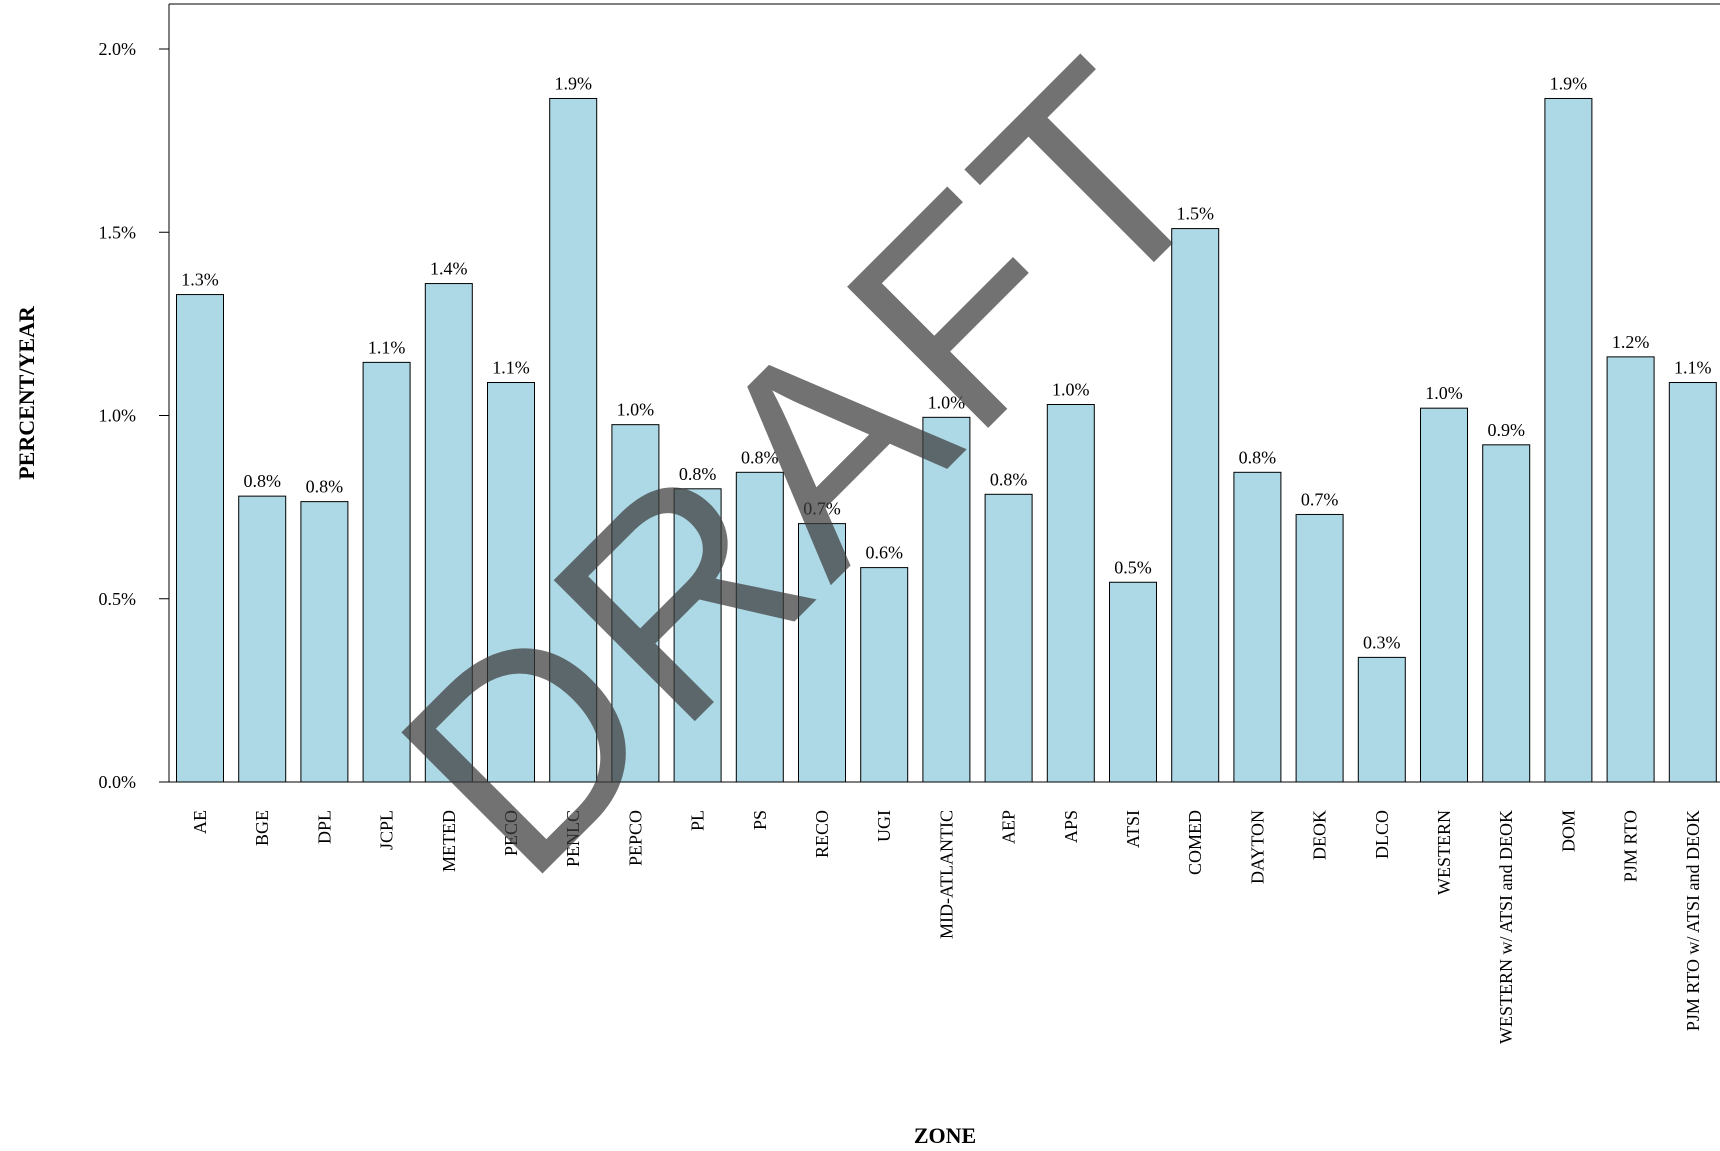  I want to click on bar-data-label: 1.3%, so click(200, 280).